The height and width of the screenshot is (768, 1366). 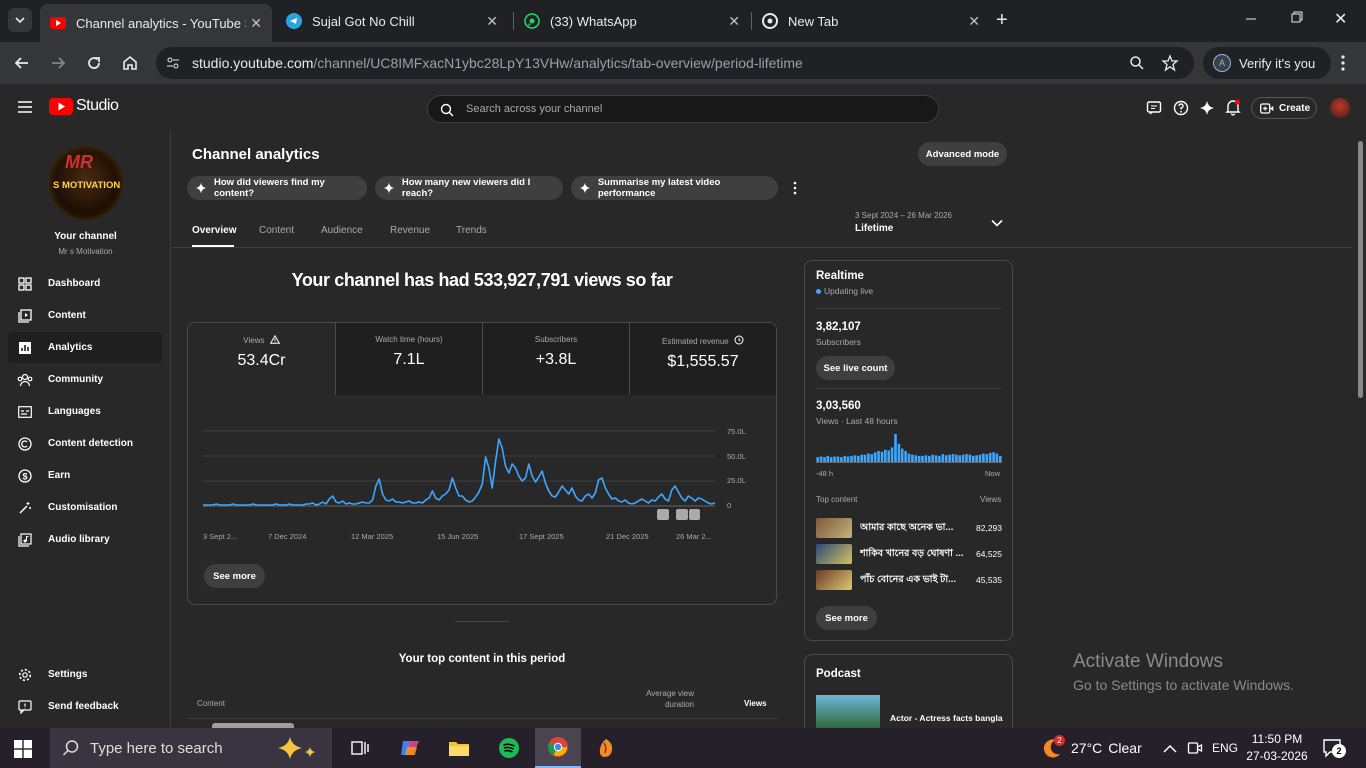 What do you see at coordinates (674, 188) in the screenshot?
I see `suggestion-chip-summarise: Summarise my latest video performance` at bounding box center [674, 188].